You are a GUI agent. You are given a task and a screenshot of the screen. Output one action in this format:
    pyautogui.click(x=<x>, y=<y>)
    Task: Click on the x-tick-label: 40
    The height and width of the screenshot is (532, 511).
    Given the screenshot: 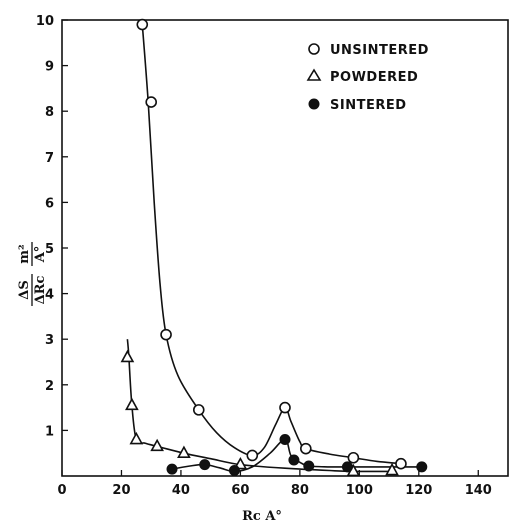 What is the action you would take?
    pyautogui.click(x=181, y=490)
    